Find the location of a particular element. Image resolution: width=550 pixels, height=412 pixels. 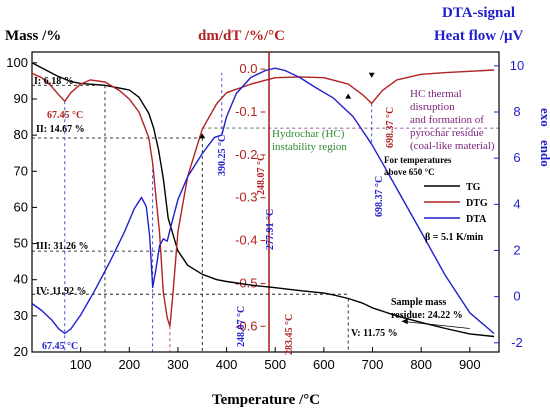

hc-text-2: disruption is located at coordinates (432, 107).